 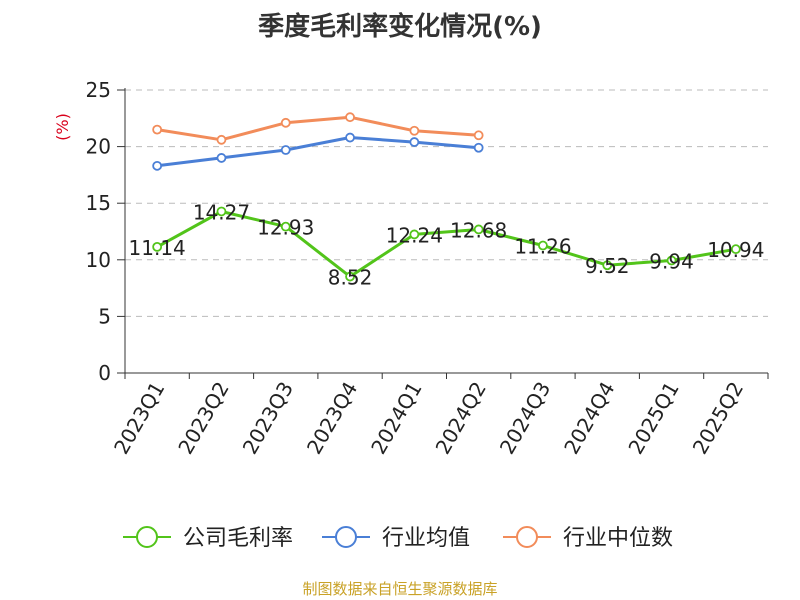 I want to click on x-tick-label: 2023Q1, so click(x=139, y=418).